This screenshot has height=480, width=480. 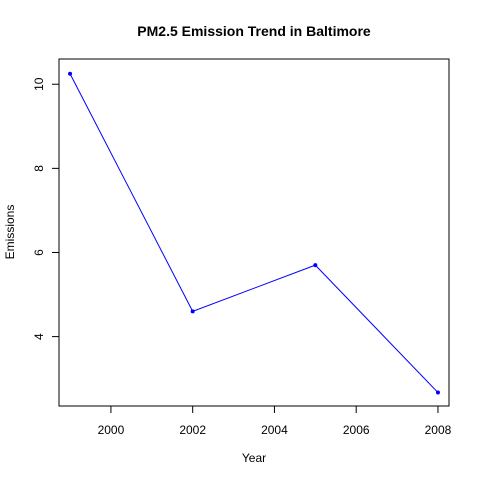 What do you see at coordinates (39, 336) in the screenshot?
I see `y-tick-label-4: 4` at bounding box center [39, 336].